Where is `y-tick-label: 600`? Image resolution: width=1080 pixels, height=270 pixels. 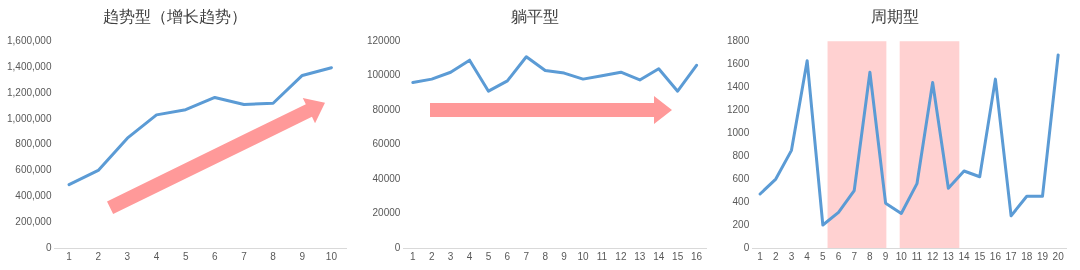
y-tick-label: 600 is located at coordinates (741, 178).